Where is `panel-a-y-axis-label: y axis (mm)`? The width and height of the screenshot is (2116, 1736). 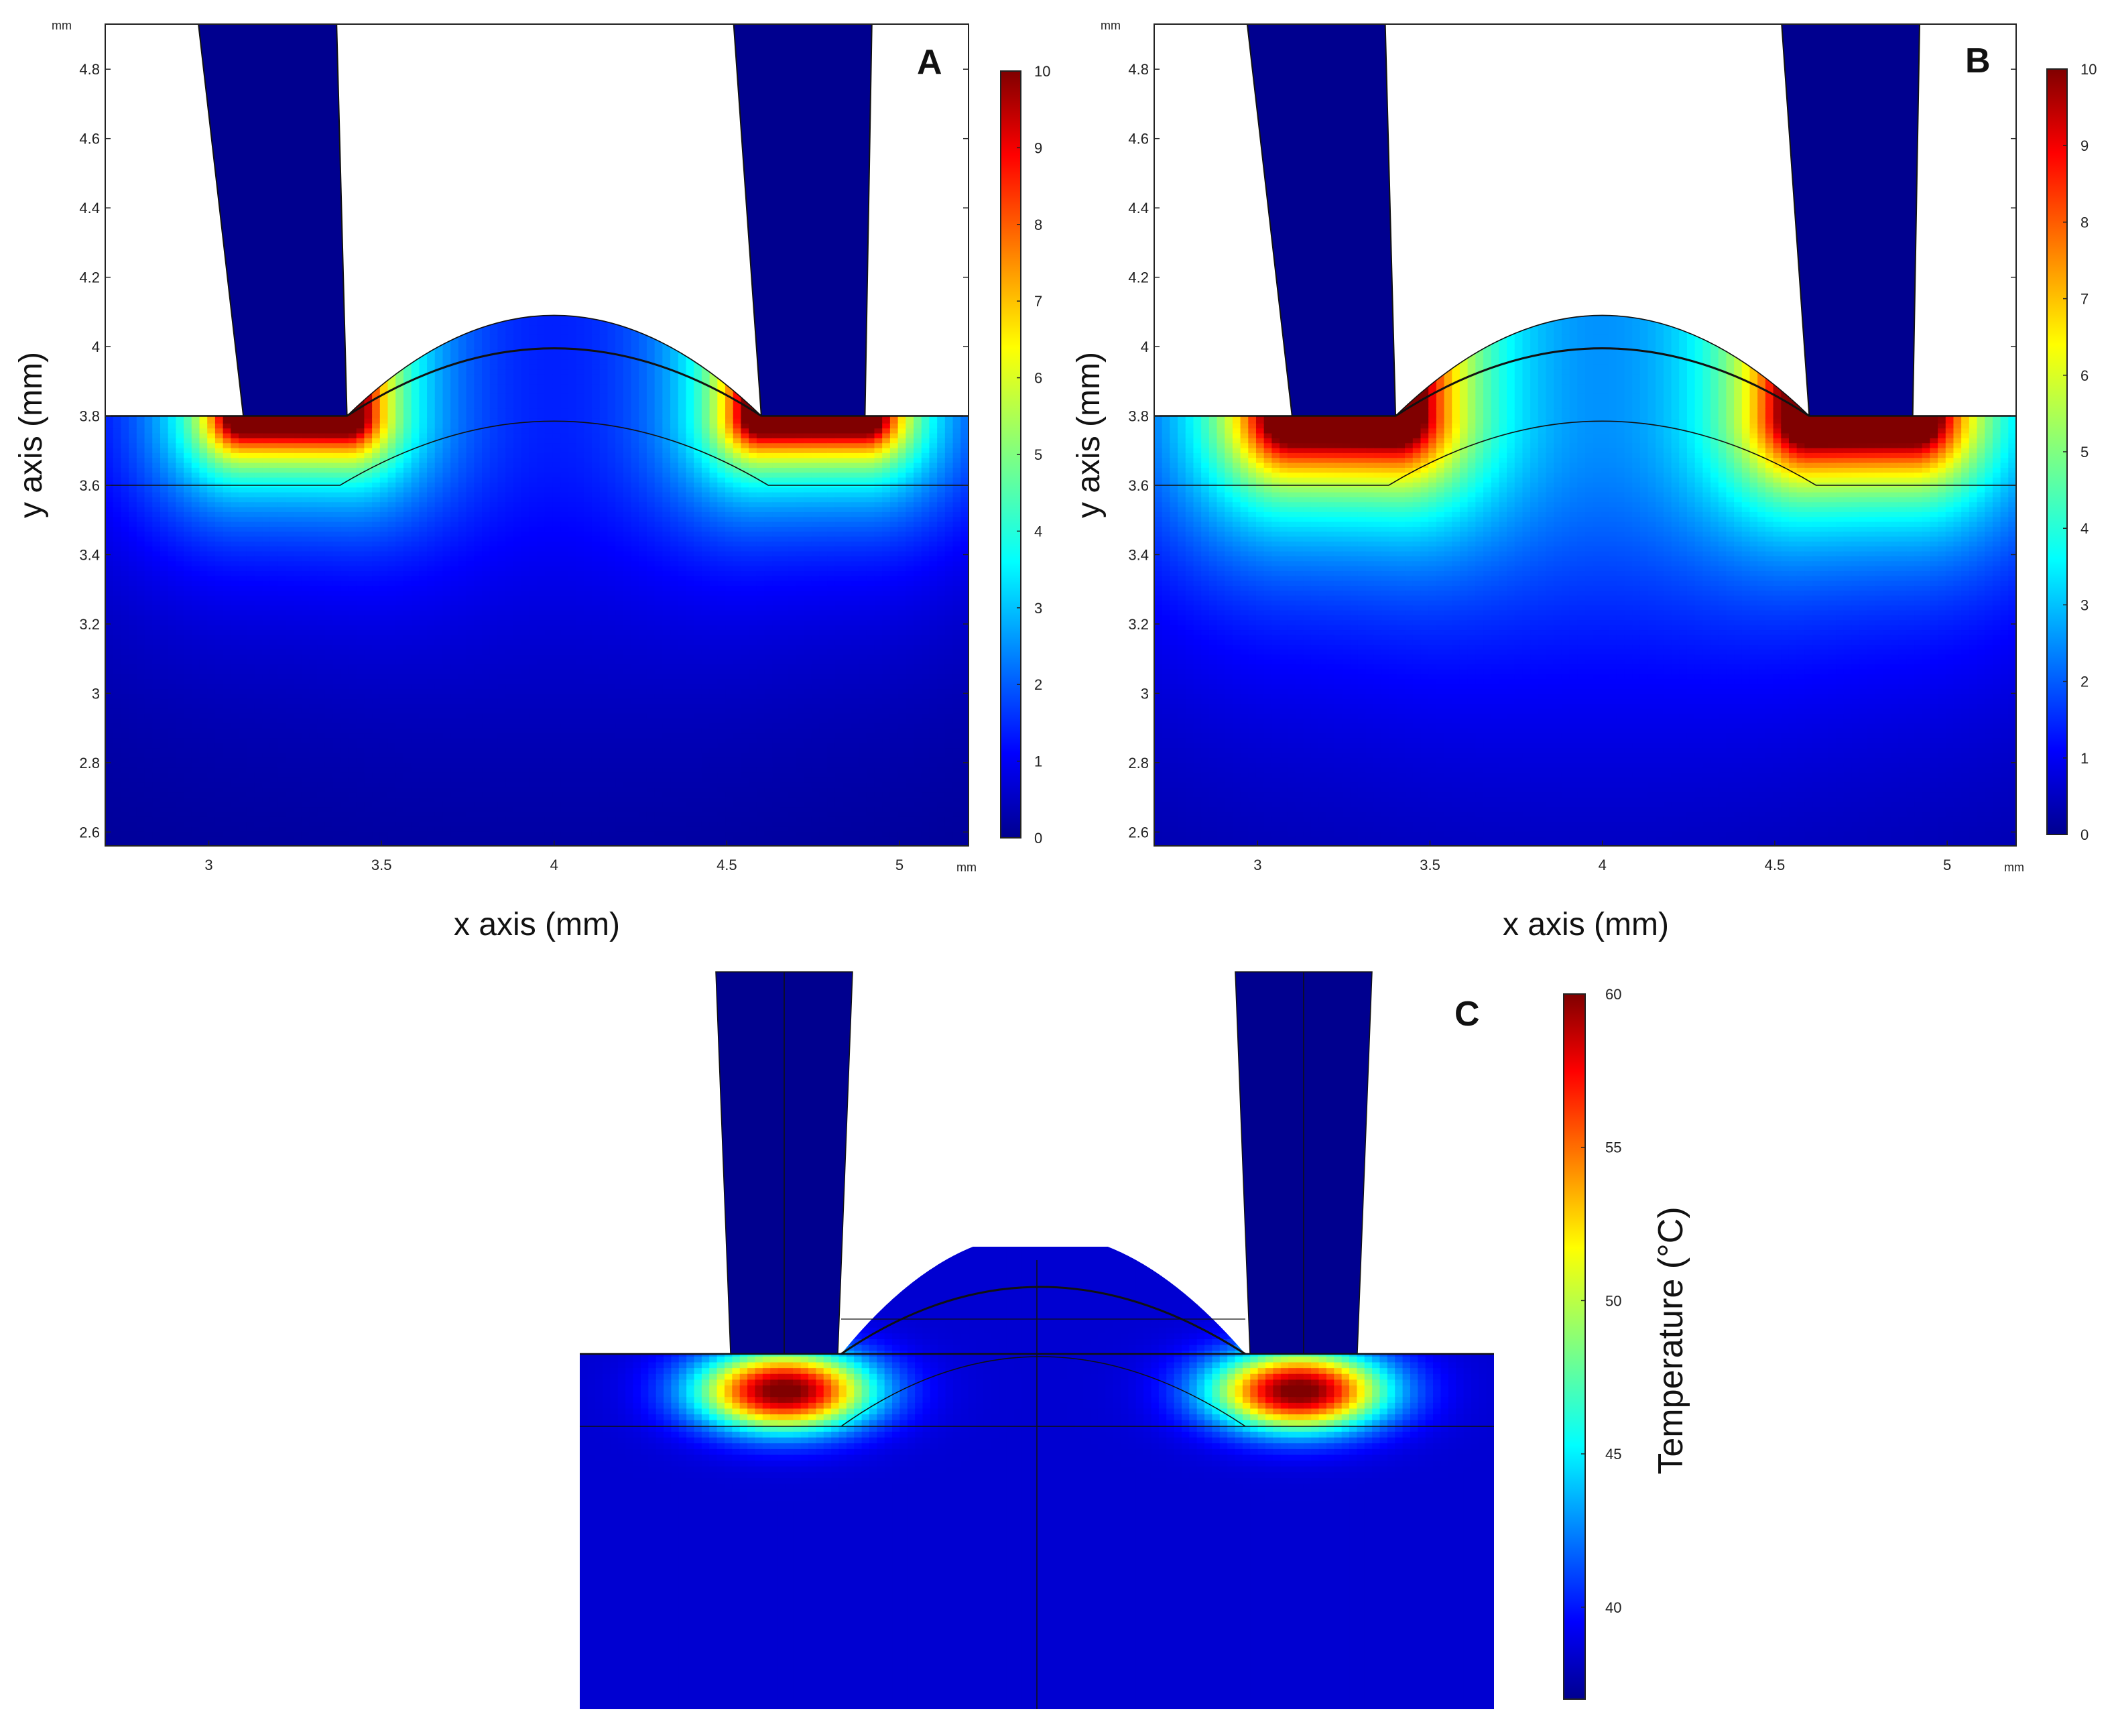
panel-a-y-axis-label: y axis (mm) is located at coordinates (31, 435).